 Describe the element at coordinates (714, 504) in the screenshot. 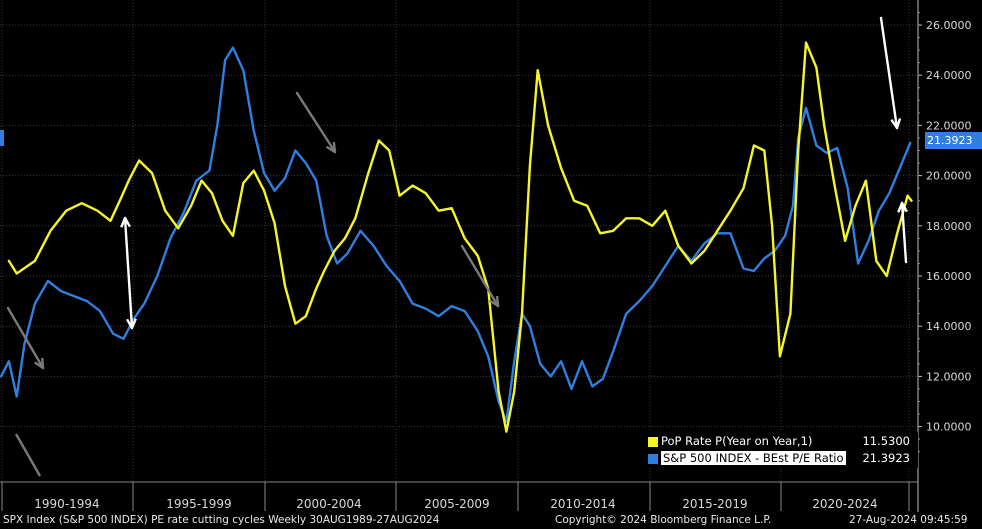

I see `x-tick-label: 2015-2019` at that location.